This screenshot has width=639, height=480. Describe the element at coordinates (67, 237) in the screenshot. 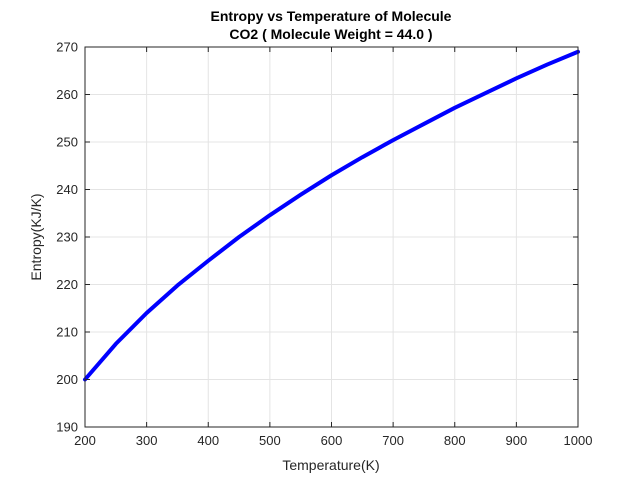

I see `y-tick-label: 230` at that location.